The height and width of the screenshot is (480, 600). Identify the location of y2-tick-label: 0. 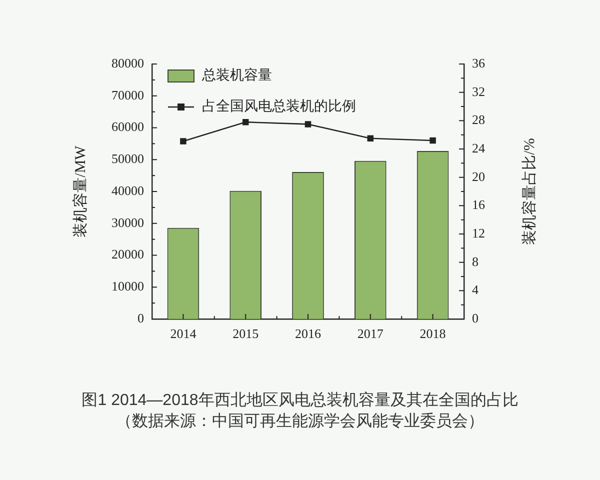
(475, 318).